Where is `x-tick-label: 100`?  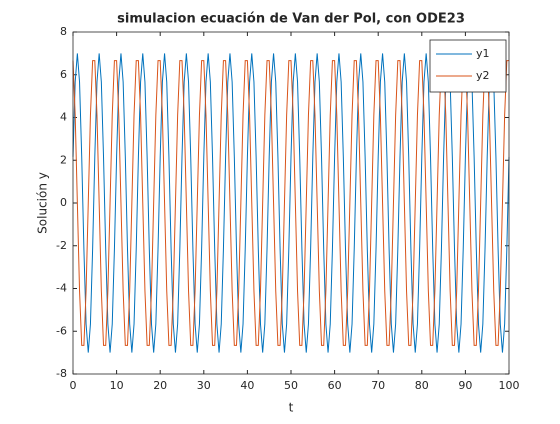
x-tick-label: 100 is located at coordinates (509, 385).